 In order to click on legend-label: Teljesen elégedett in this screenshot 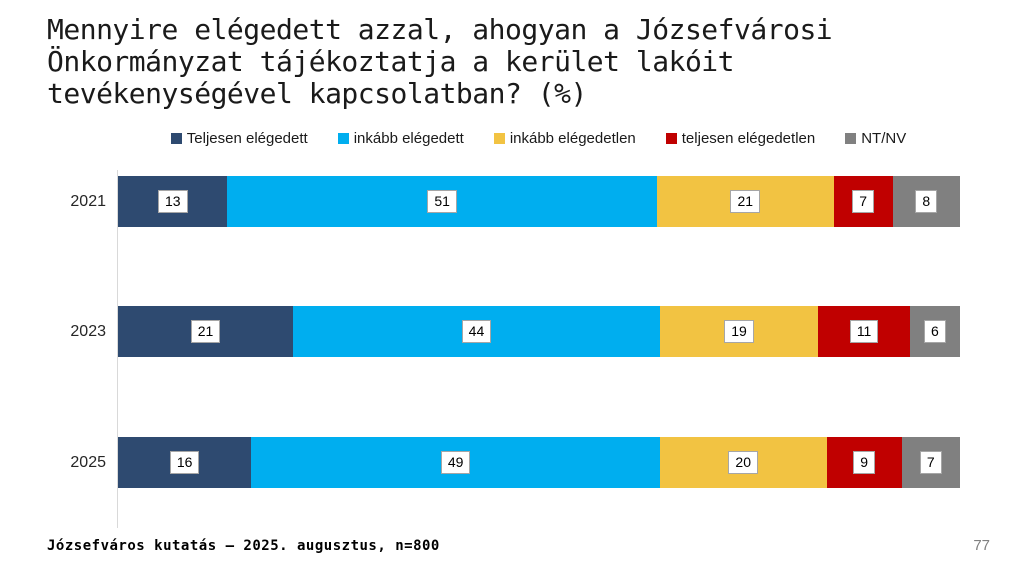, I will do `click(247, 138)`.